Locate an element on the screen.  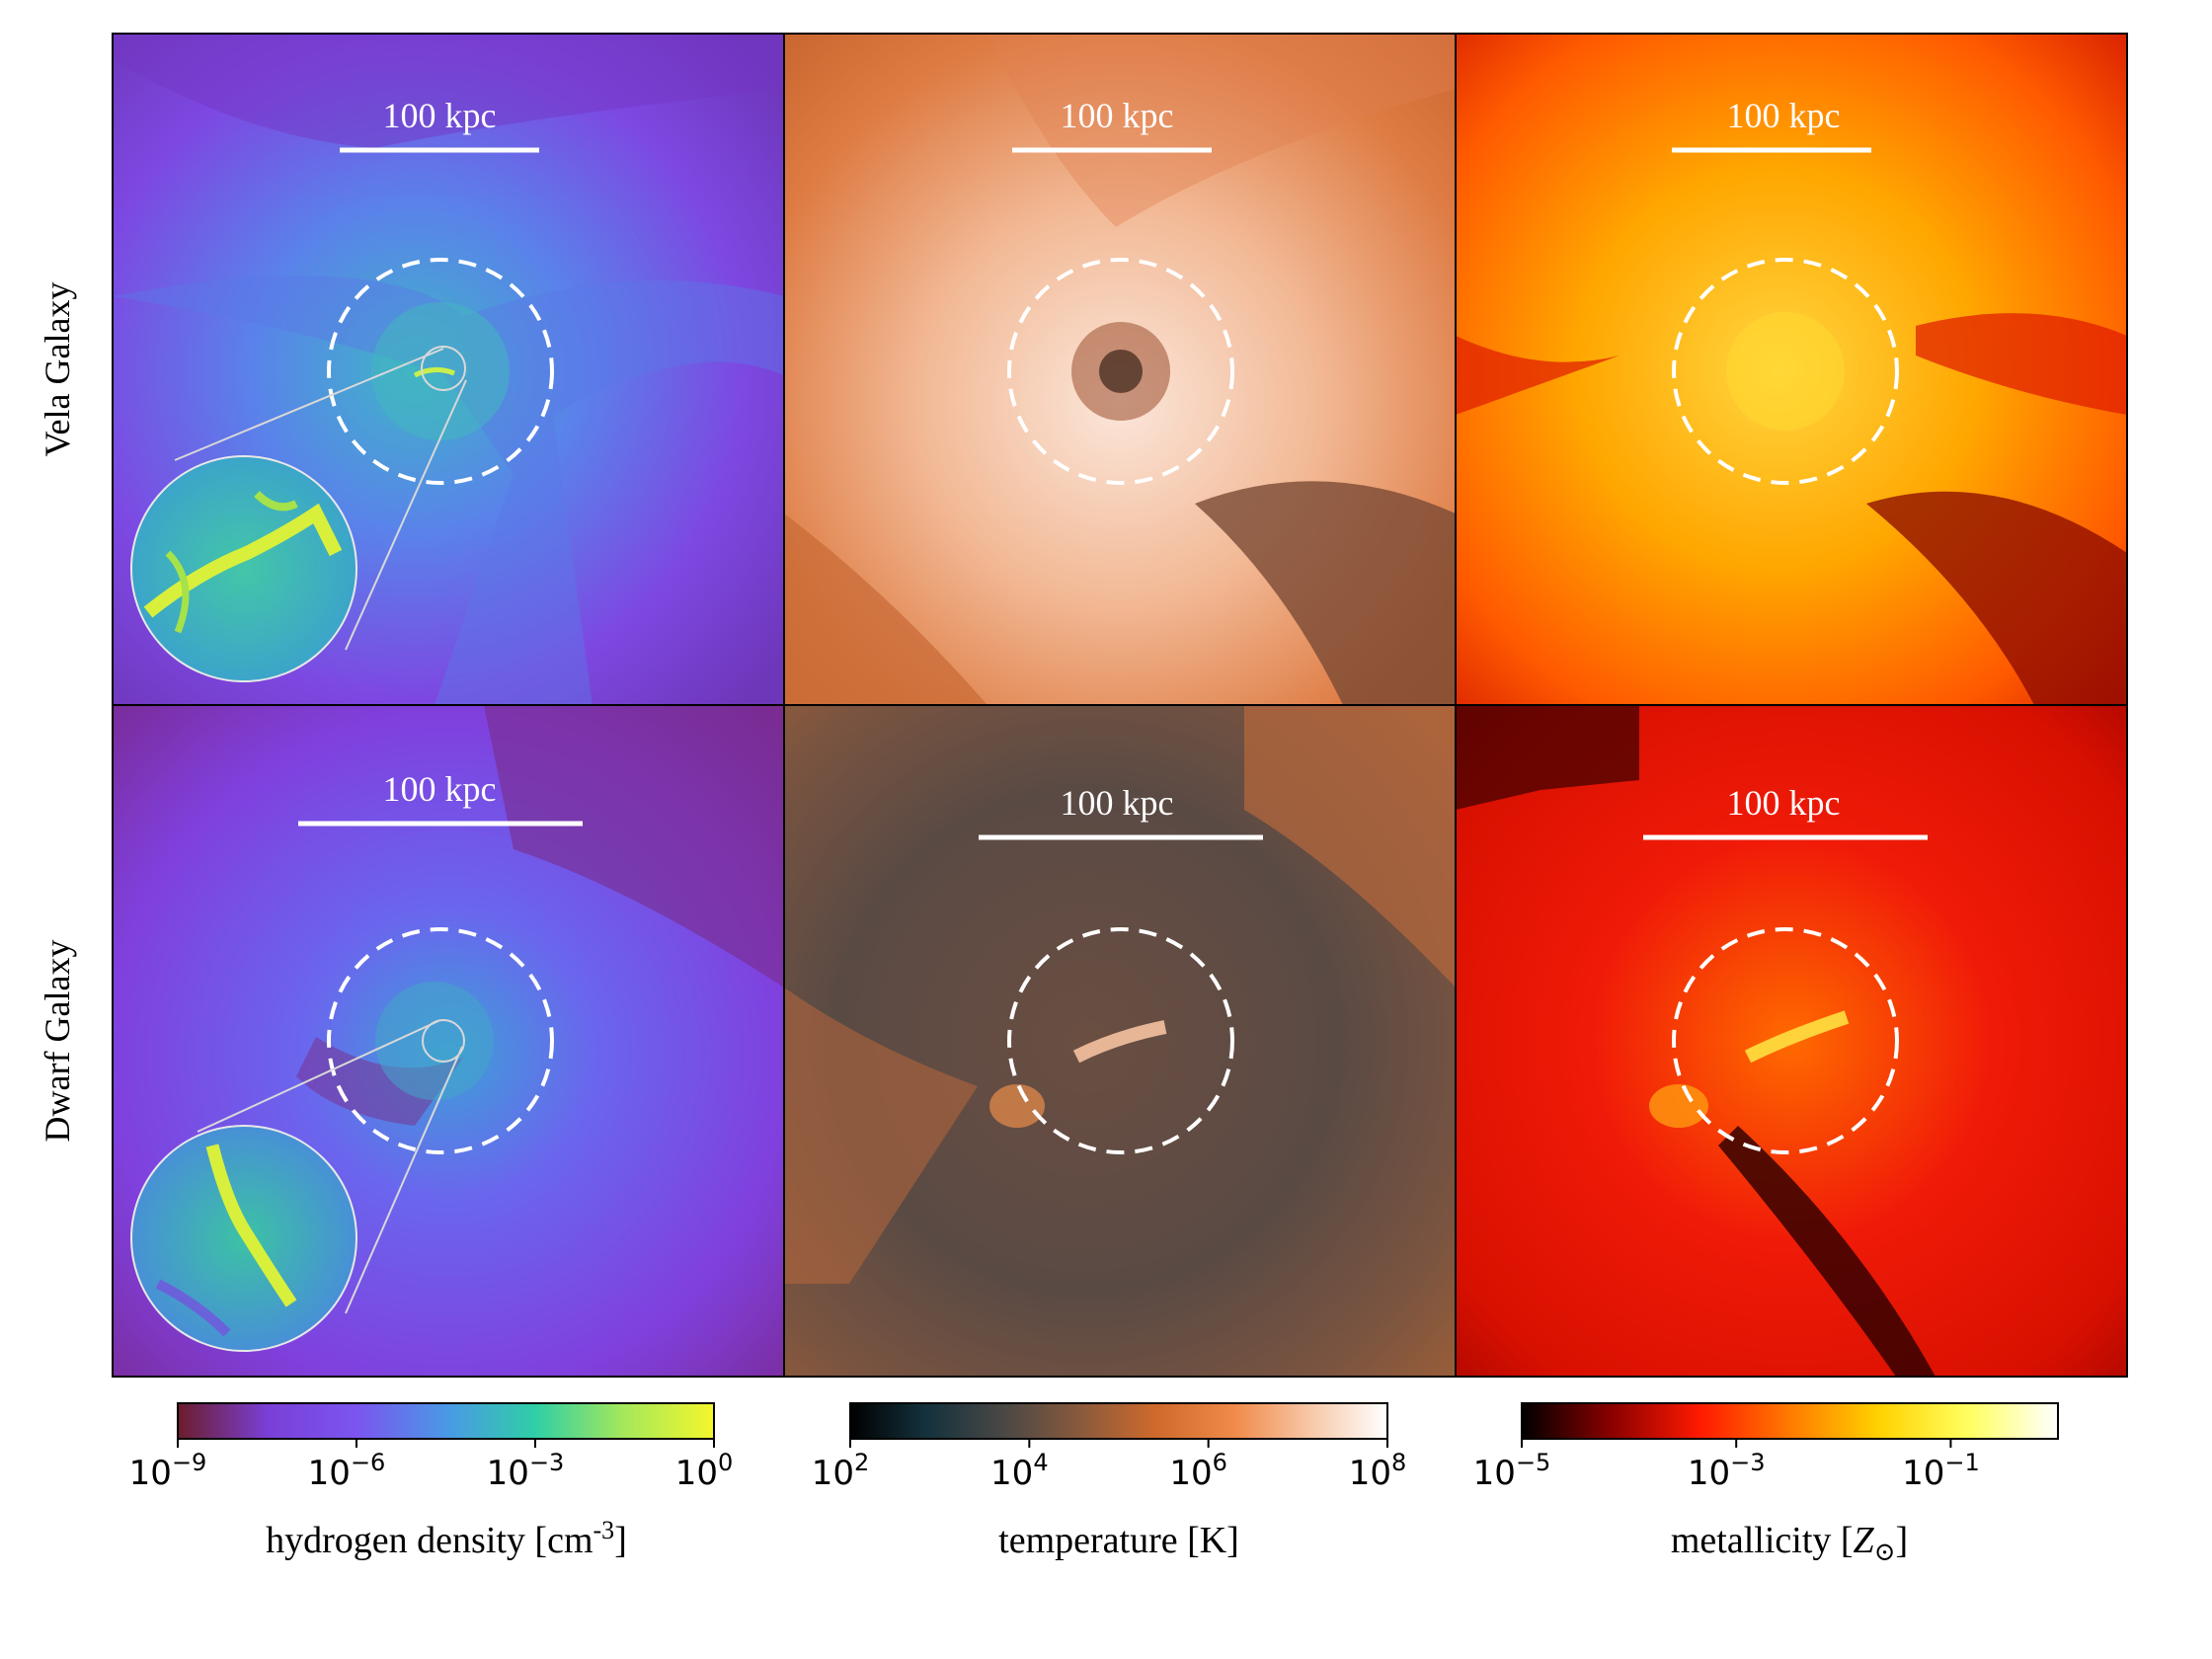
row-label-dwarf: Dwarf Galaxy is located at coordinates (58, 1042).